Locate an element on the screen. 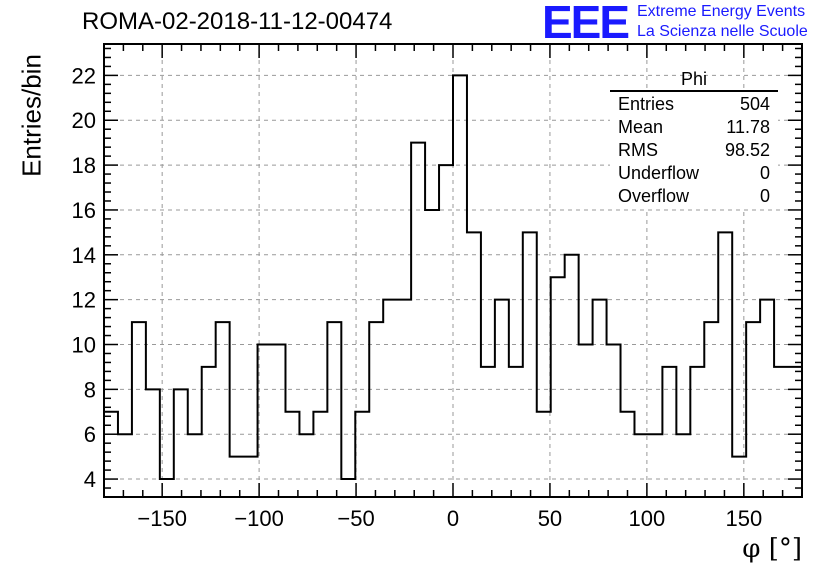 This screenshot has width=836, height=572. y-tick-label: 22 is located at coordinates (84, 75).